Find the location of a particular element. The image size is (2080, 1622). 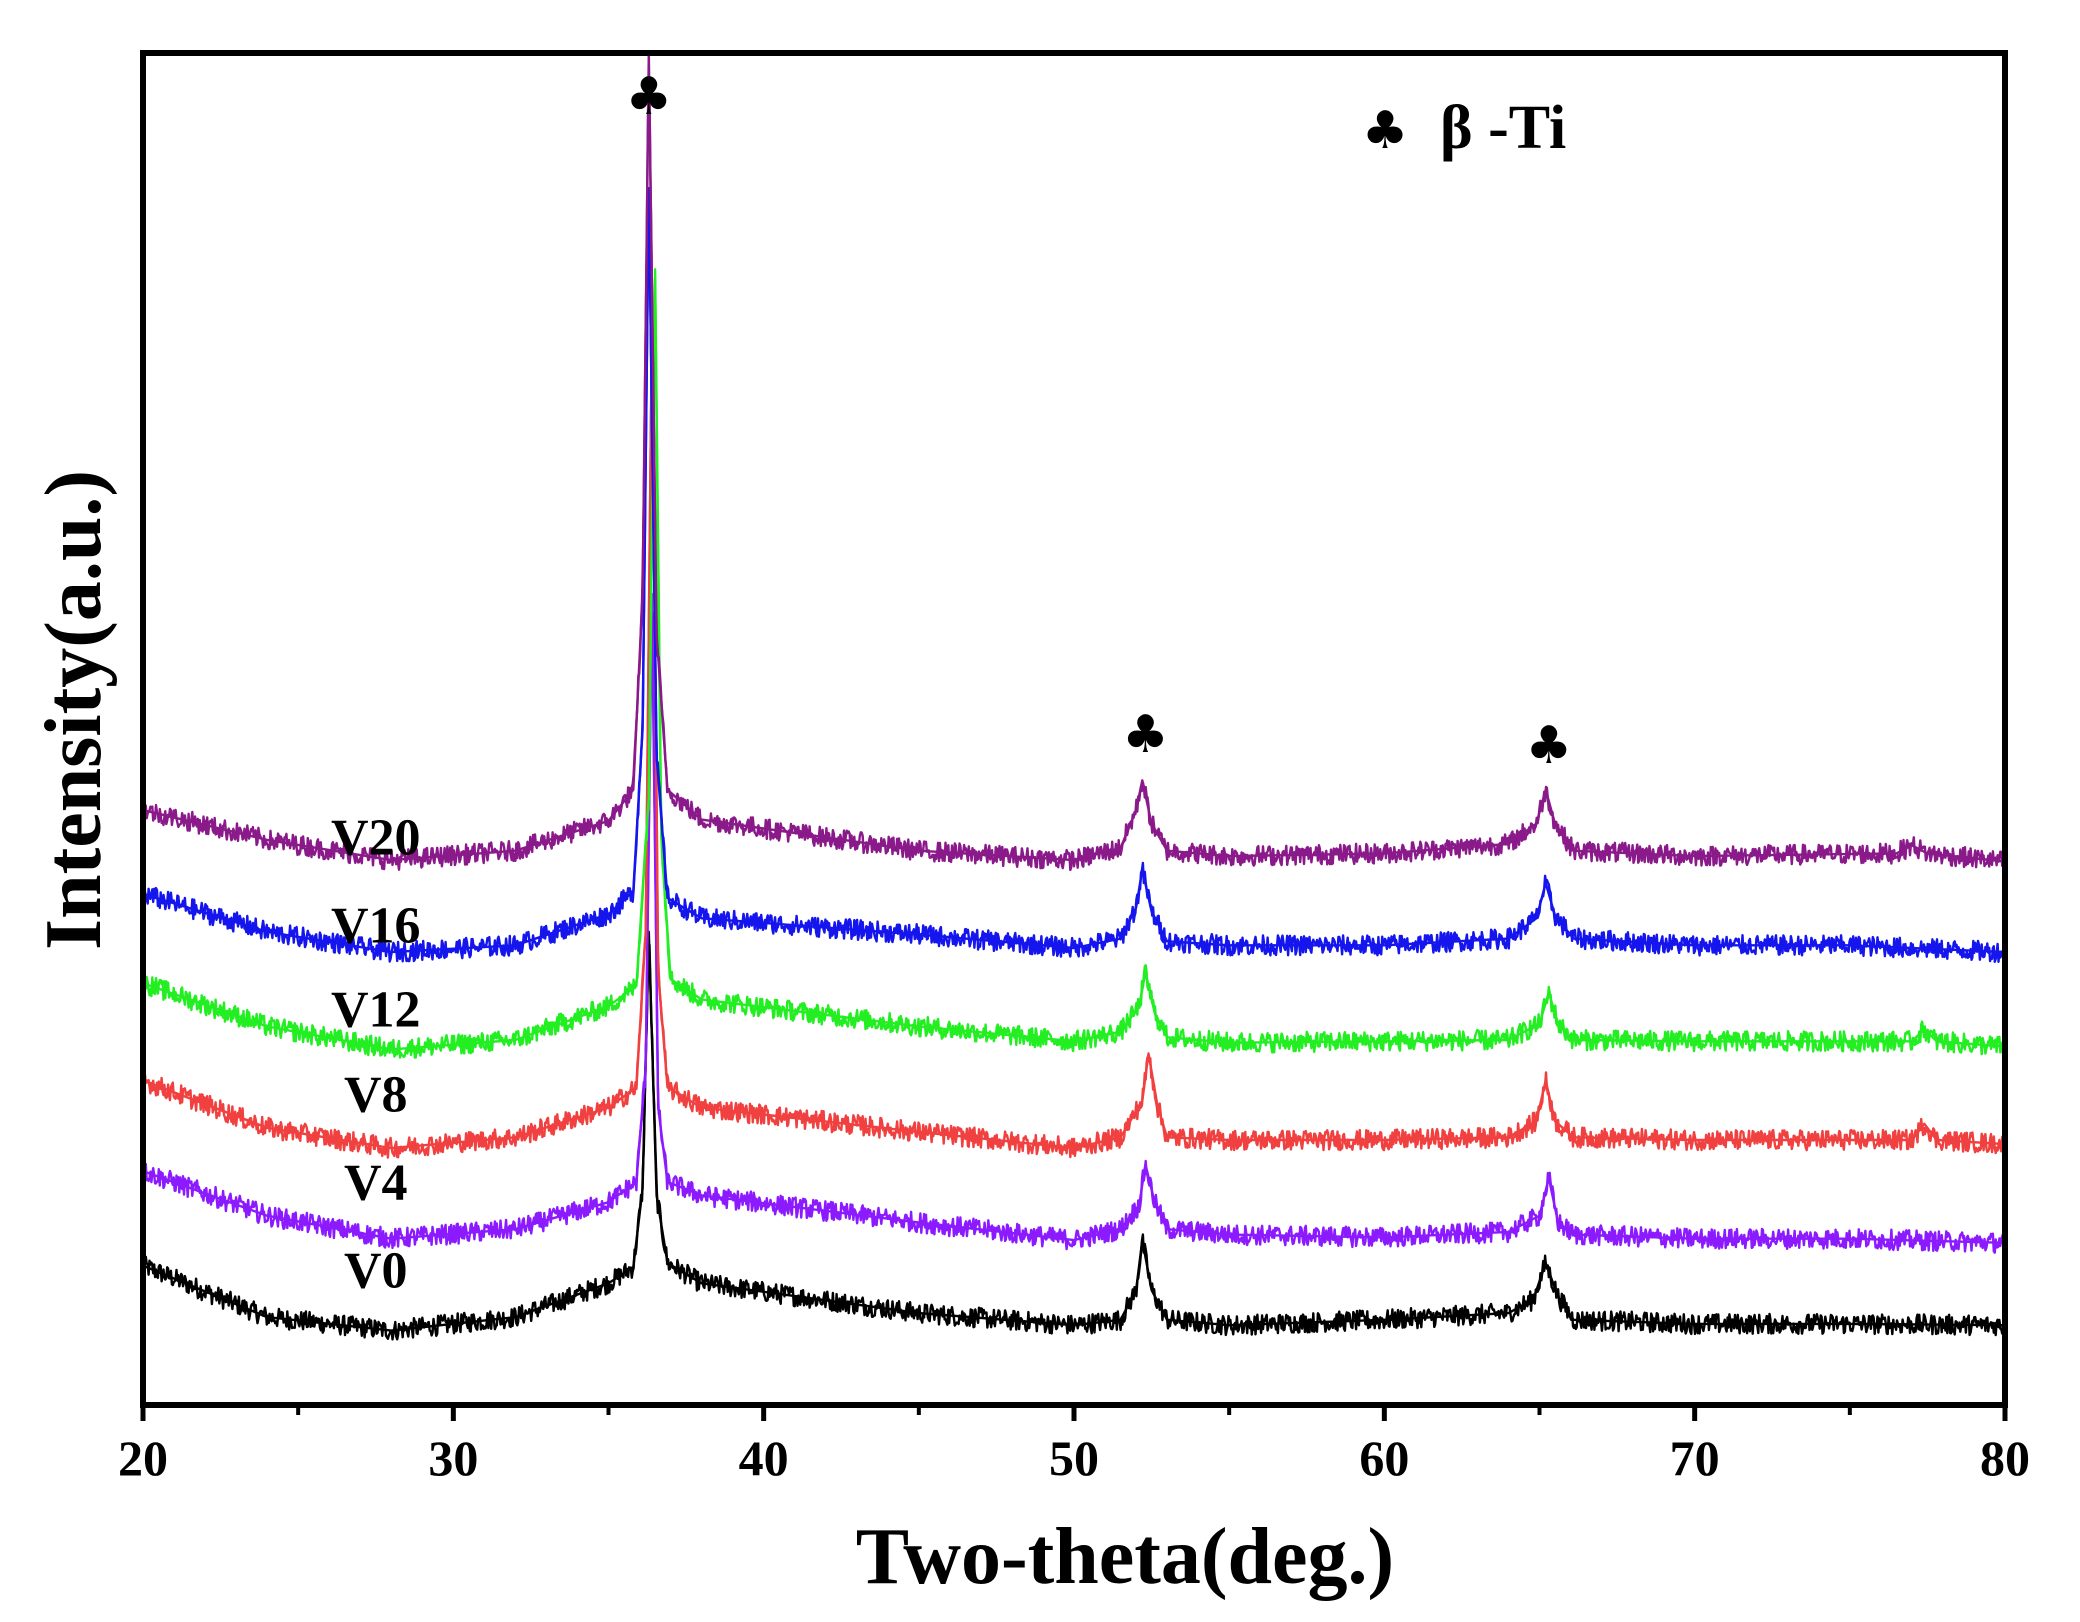

series-label-v0: V0 is located at coordinates (376, 1270).